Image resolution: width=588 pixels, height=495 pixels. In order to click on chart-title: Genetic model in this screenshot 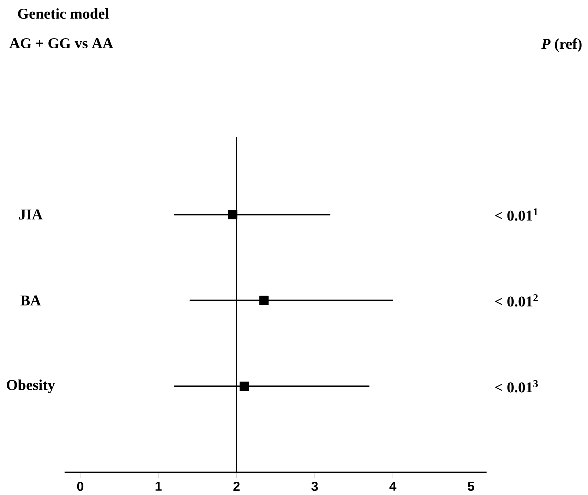, I will do `click(63, 14)`.